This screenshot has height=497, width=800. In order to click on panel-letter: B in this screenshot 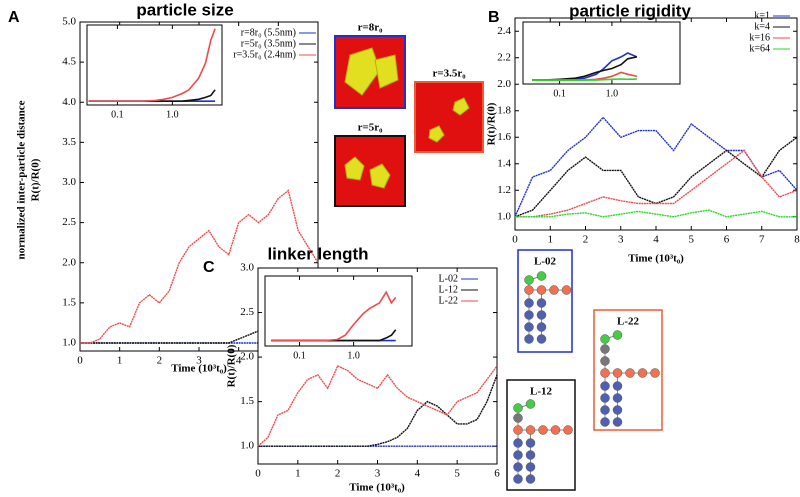, I will do `click(494, 17)`.